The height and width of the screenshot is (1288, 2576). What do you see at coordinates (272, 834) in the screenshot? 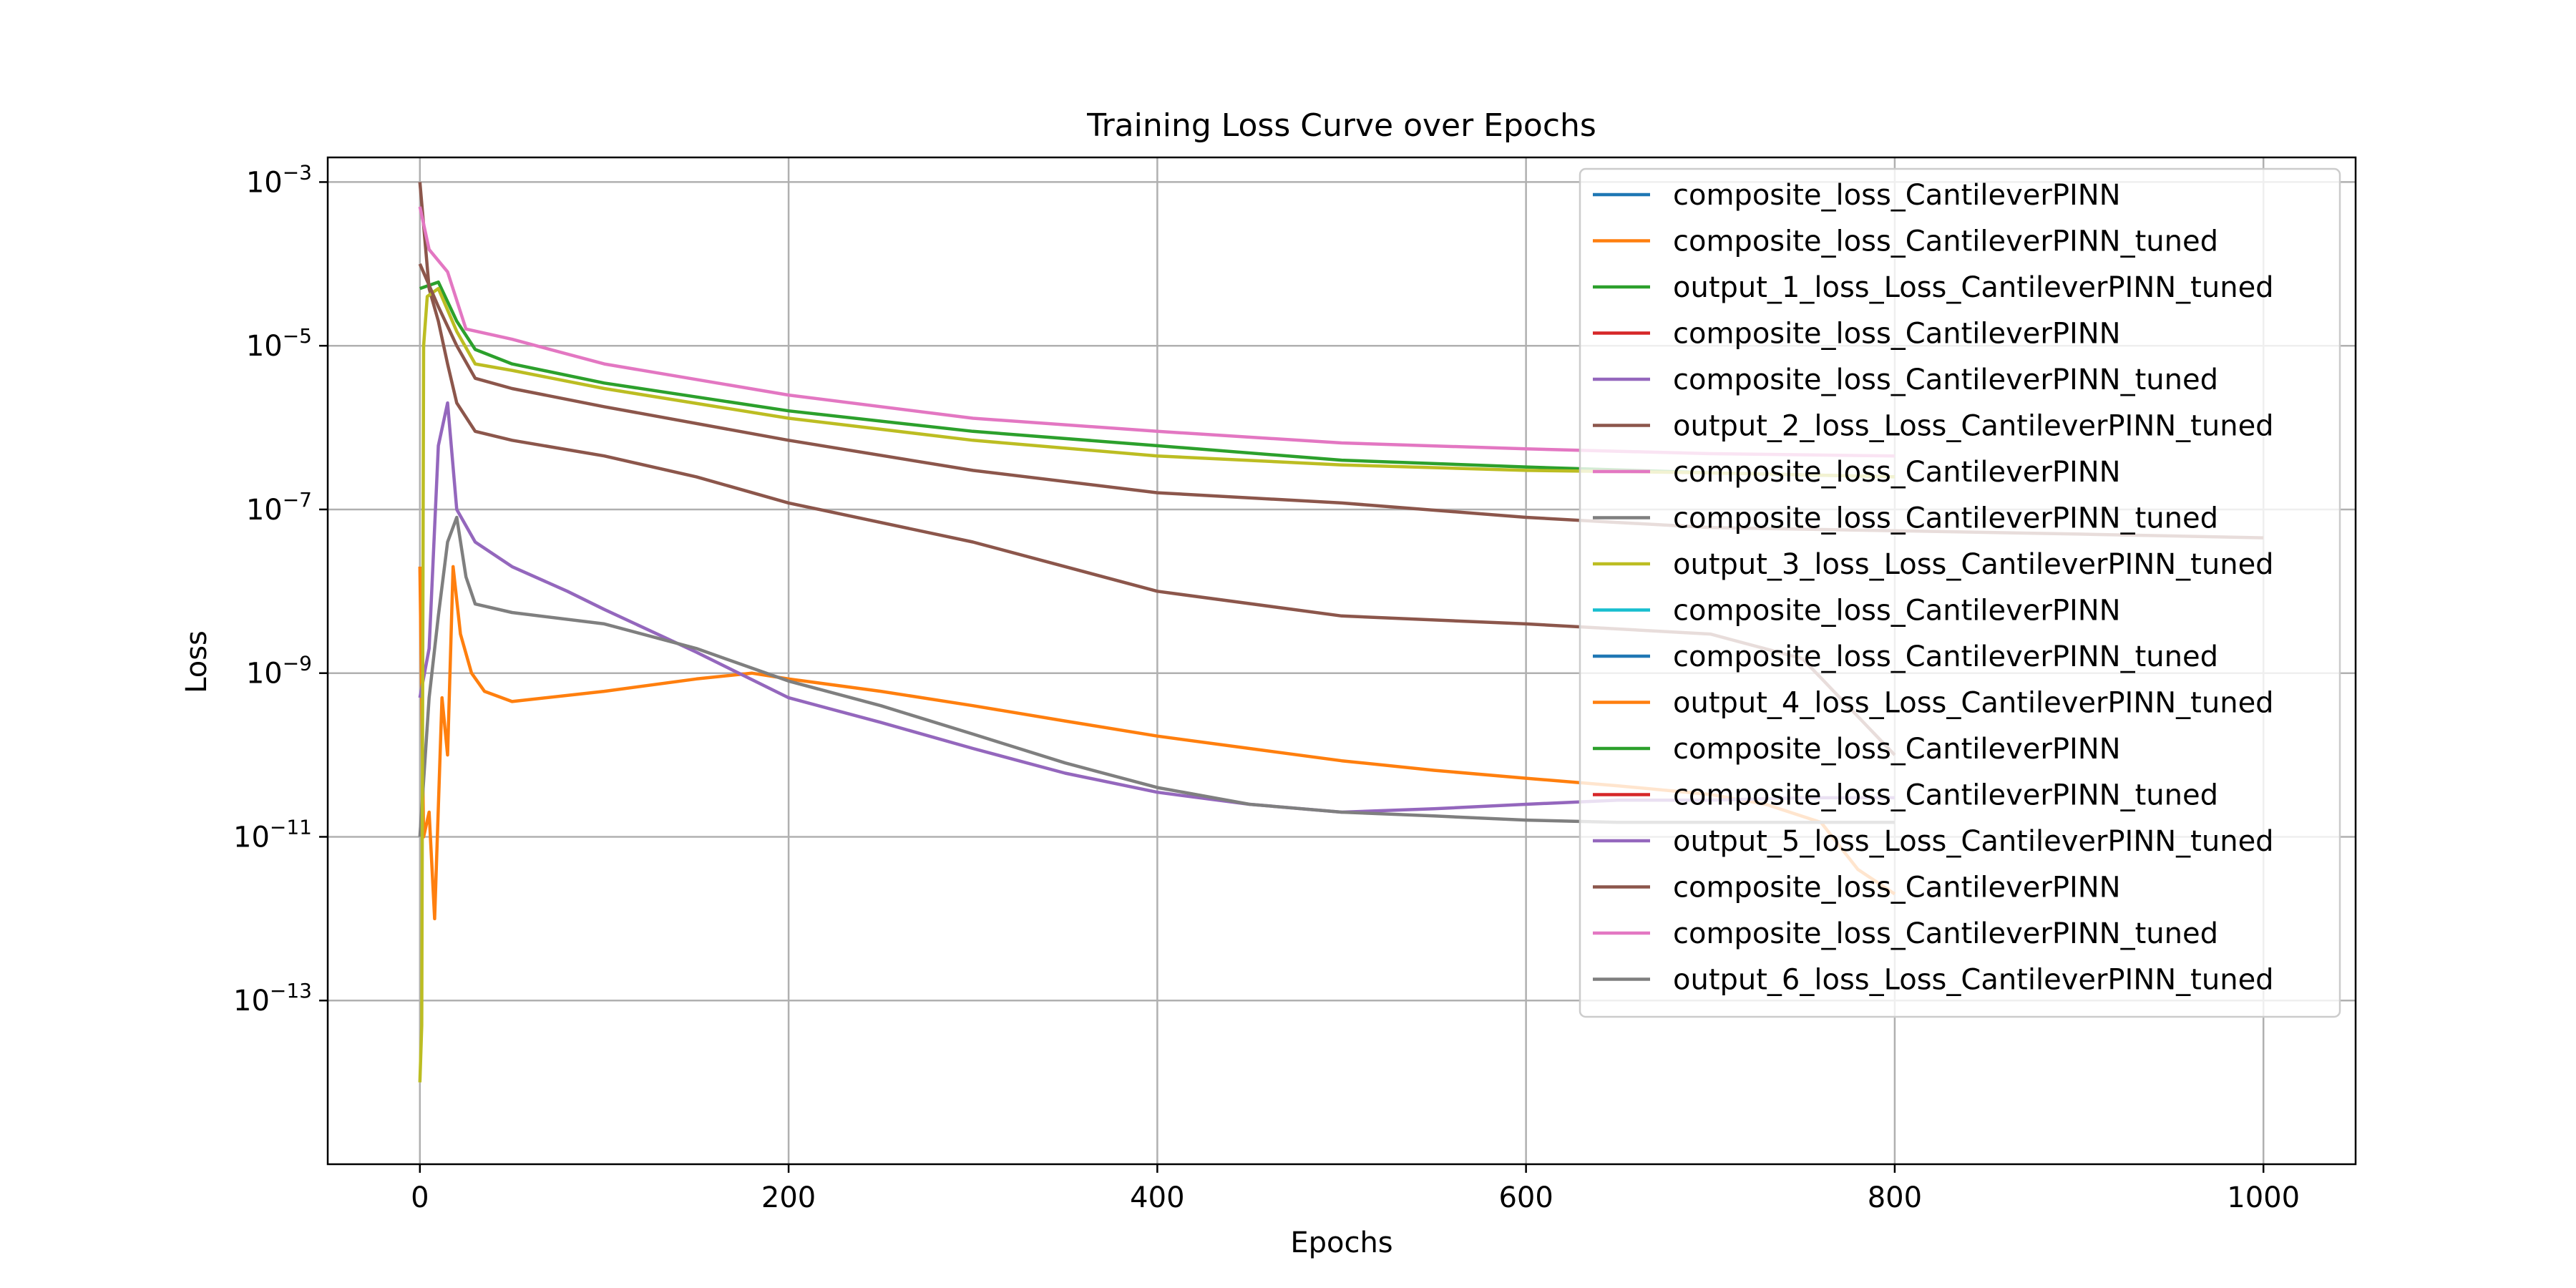
I see `y-tick-label: 10⁻¹¹` at bounding box center [272, 834].